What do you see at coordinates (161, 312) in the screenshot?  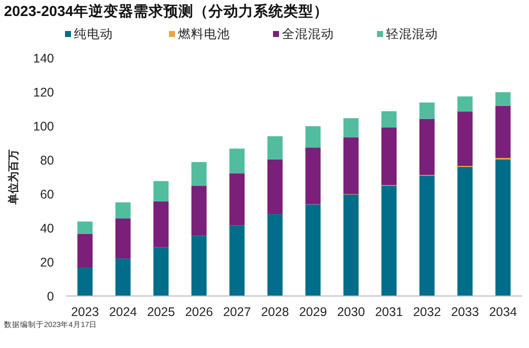 I see `x-tick-label: 2025` at bounding box center [161, 312].